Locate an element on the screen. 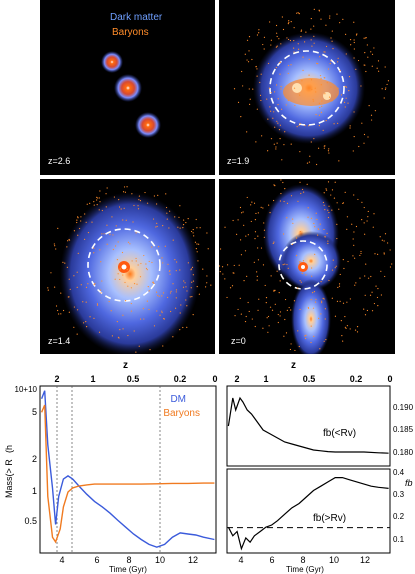 The width and height of the screenshot is (415, 574). top-tick: 0 is located at coordinates (389, 379).